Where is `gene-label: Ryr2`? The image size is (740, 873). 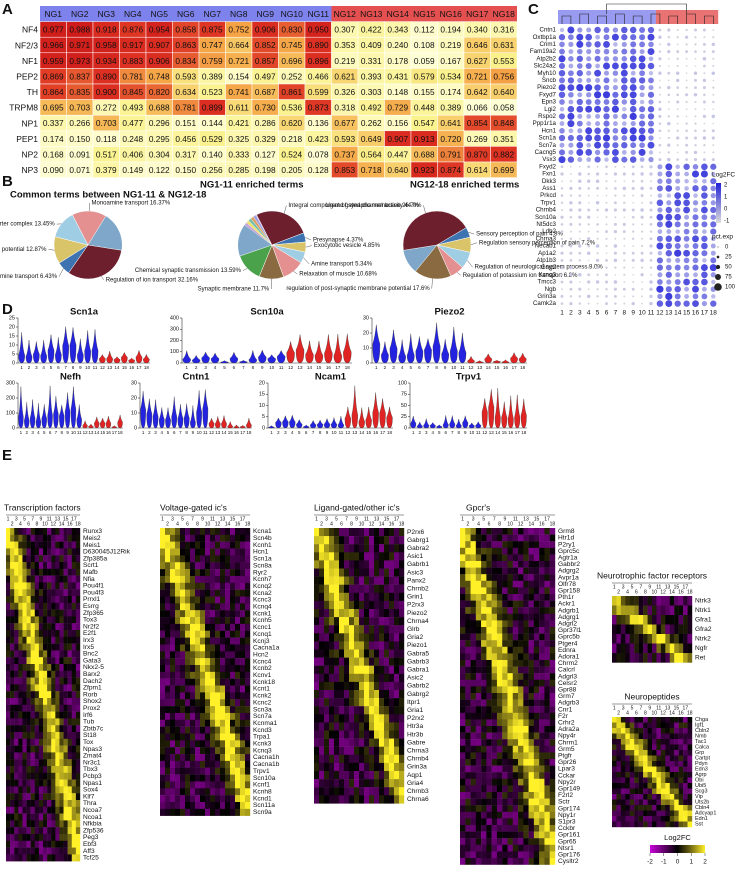 gene-label: Ryr2 is located at coordinates (260, 572).